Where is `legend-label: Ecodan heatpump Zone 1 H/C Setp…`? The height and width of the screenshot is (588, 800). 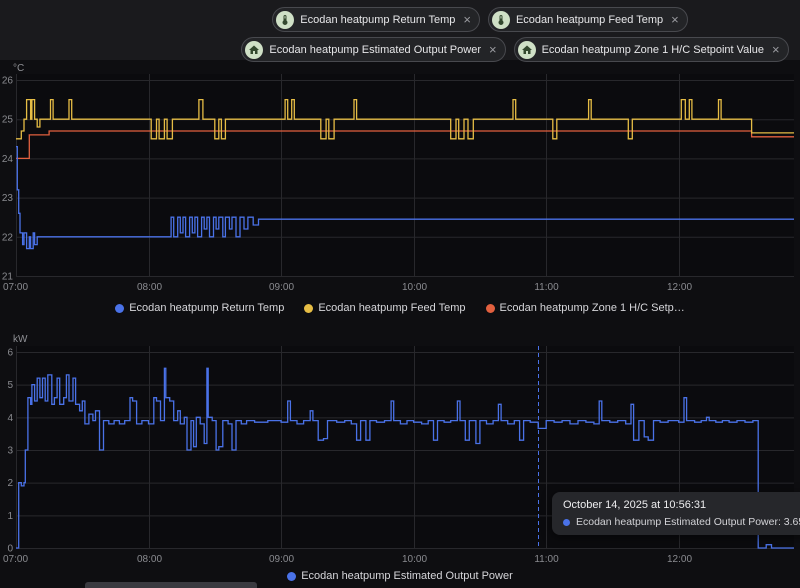
legend-label: Ecodan heatpump Zone 1 H/C Setp… is located at coordinates (592, 308).